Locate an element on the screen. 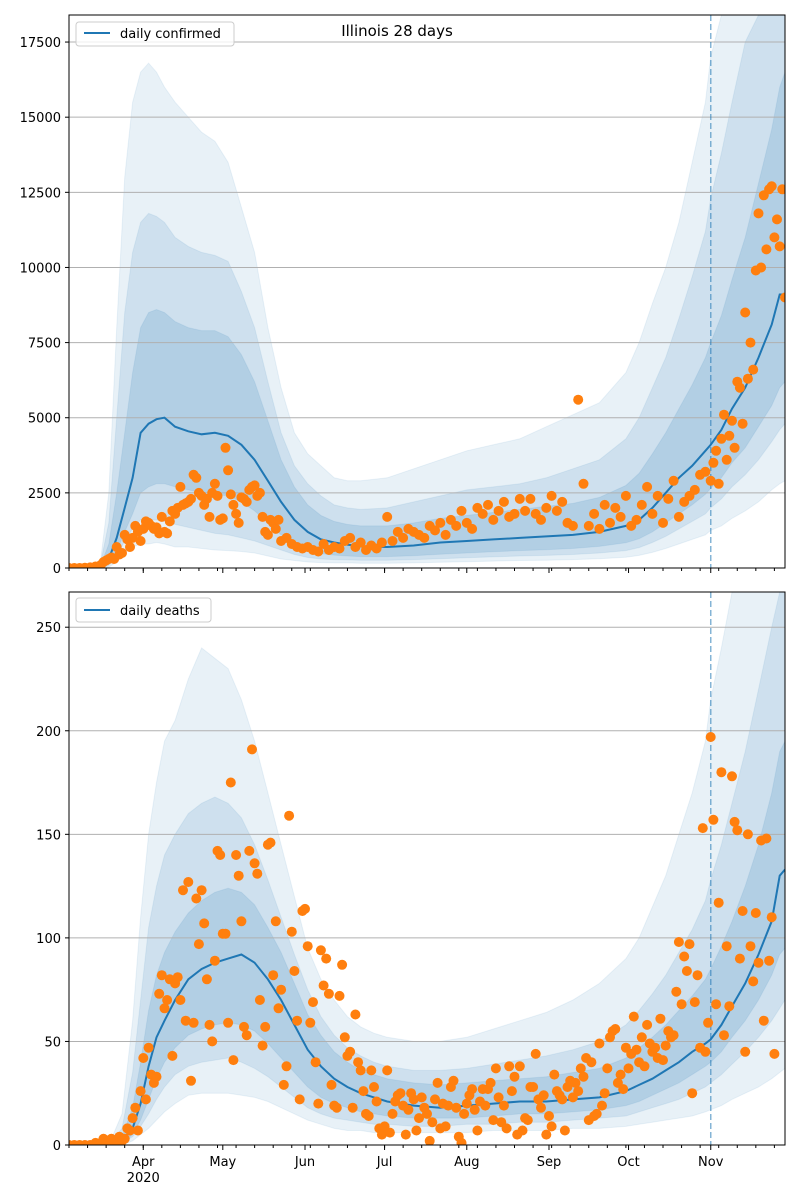  x-tick-label: Jun is located at coordinates (304, 1162).